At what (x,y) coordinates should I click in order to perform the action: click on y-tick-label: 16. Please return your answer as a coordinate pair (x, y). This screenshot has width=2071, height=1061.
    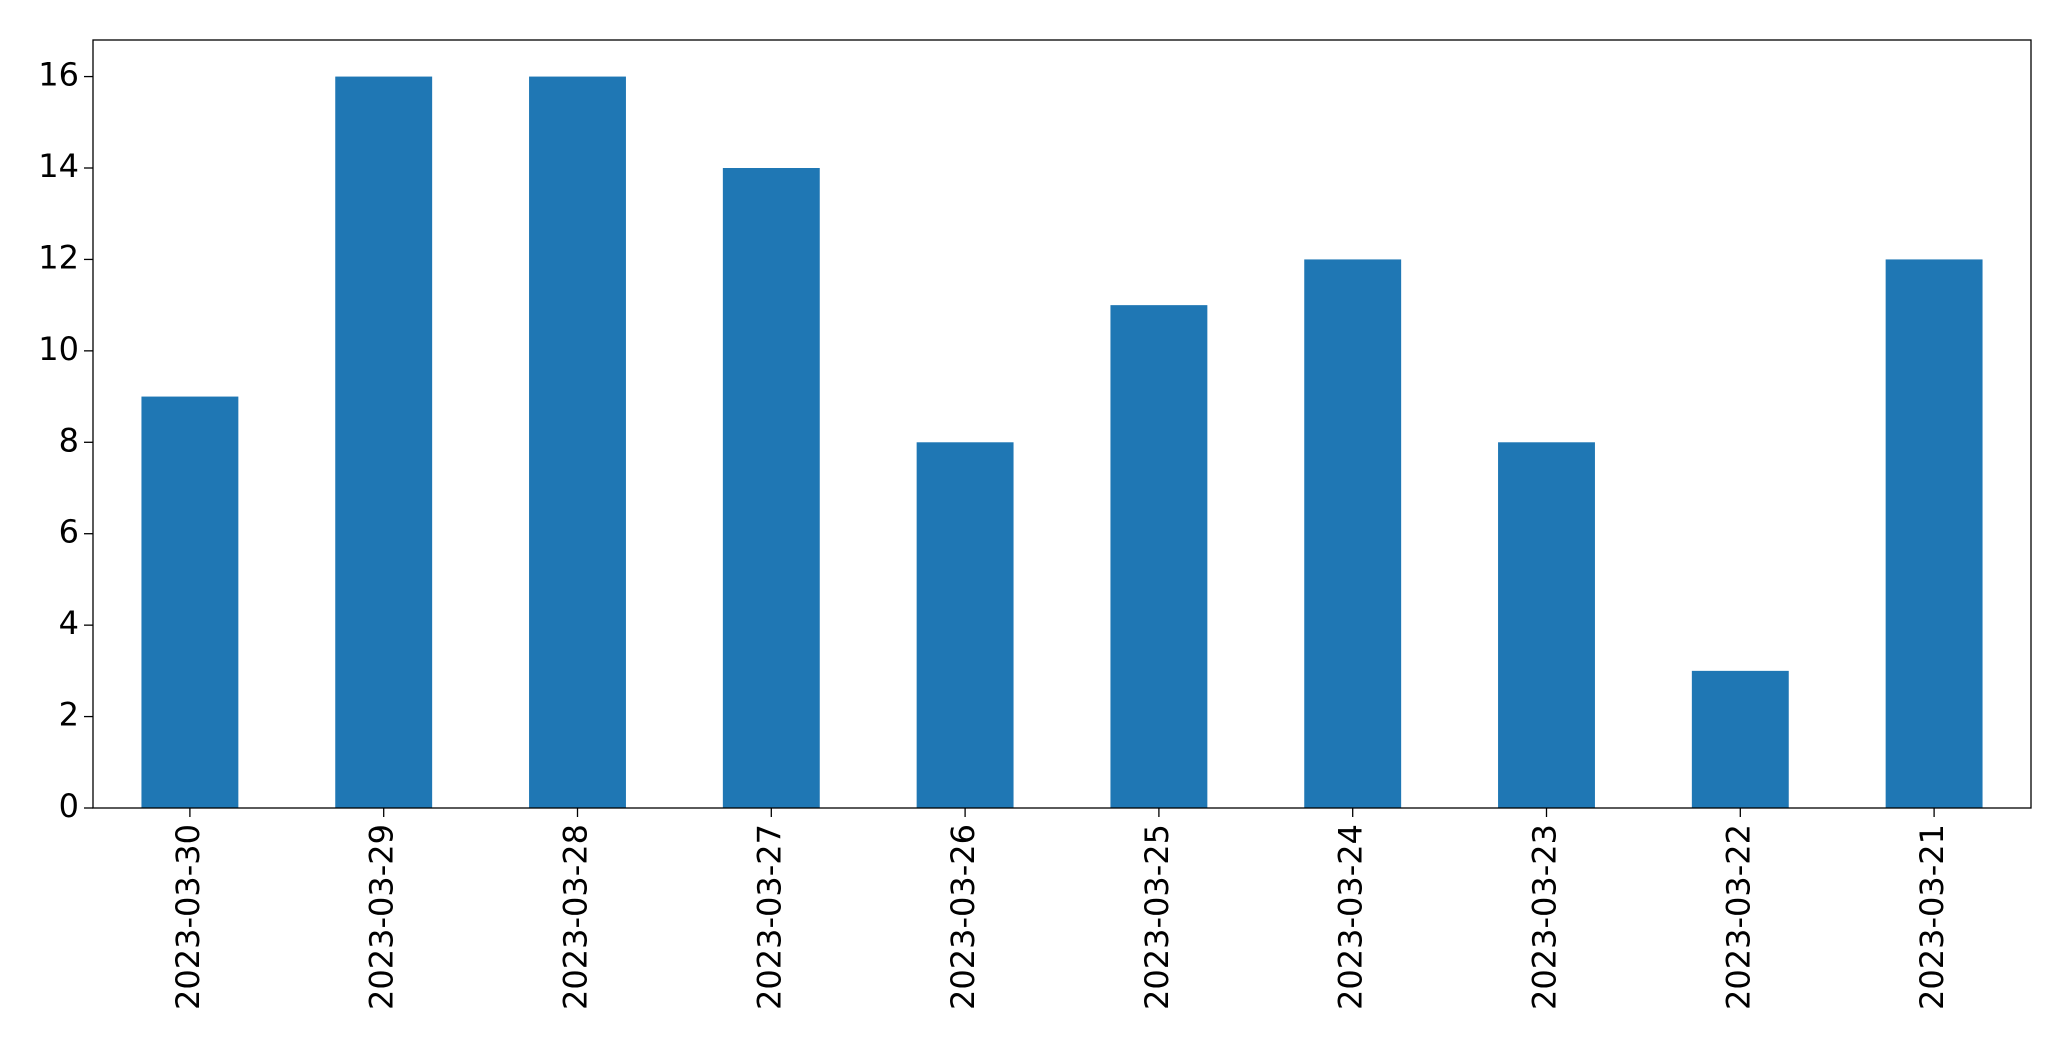
    Looking at the image, I should click on (58, 75).